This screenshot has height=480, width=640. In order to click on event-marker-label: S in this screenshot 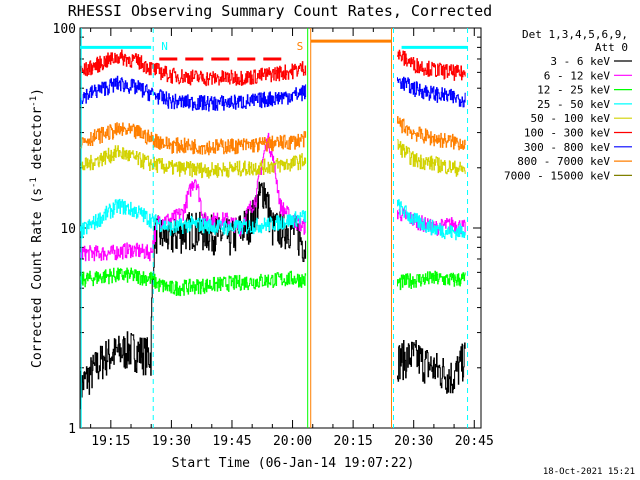, I will do `click(300, 46)`.